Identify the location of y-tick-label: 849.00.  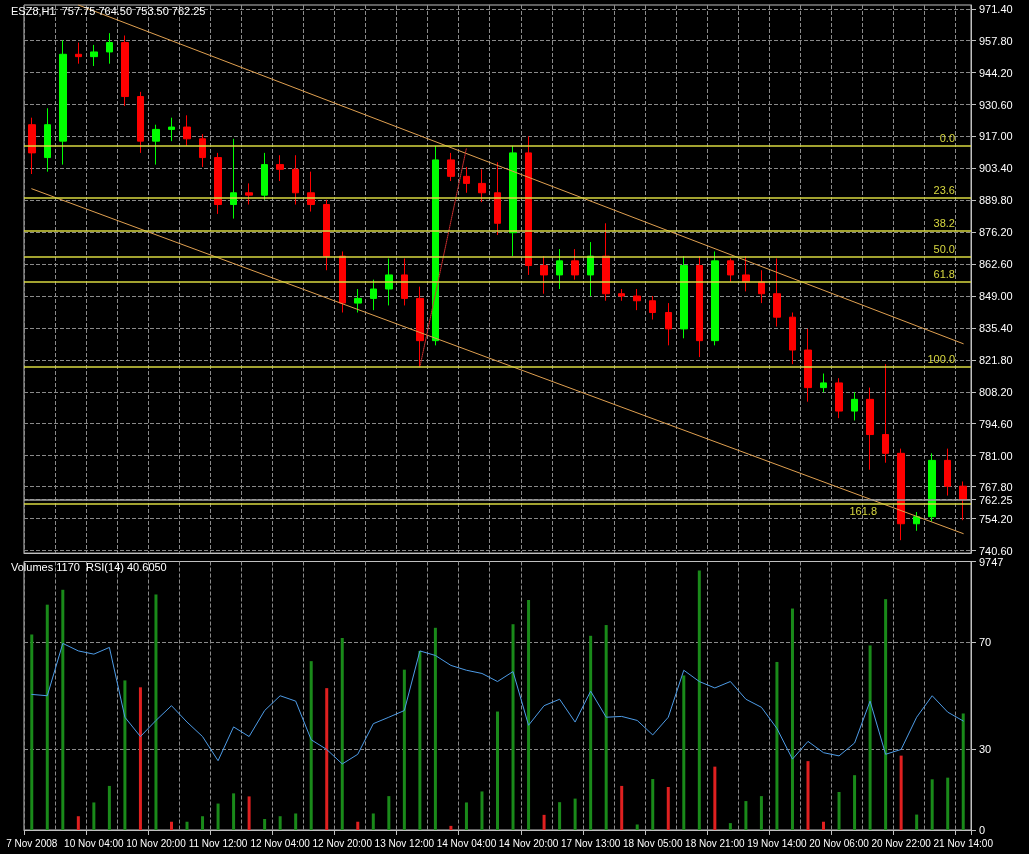
(996, 296).